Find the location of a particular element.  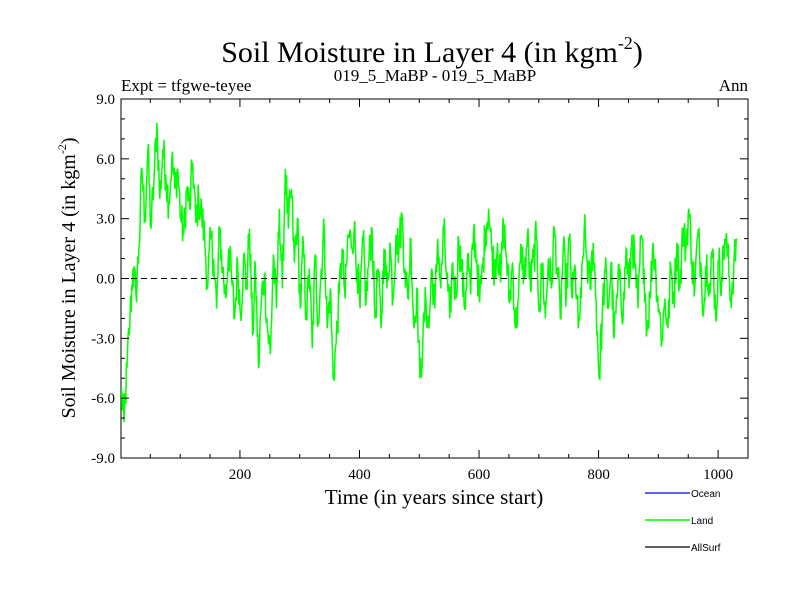

chart-title-superscript: -2 is located at coordinates (625, 43).